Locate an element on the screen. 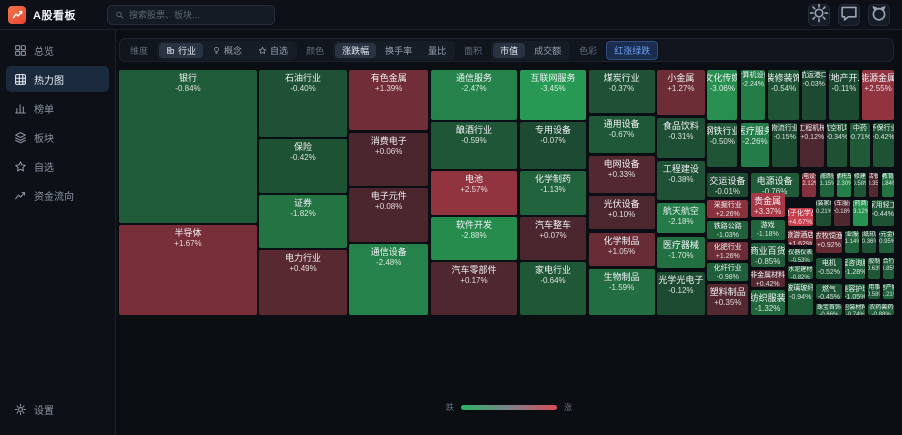  treemap-cell: 化学制药 -1.13% is located at coordinates (553, 193).